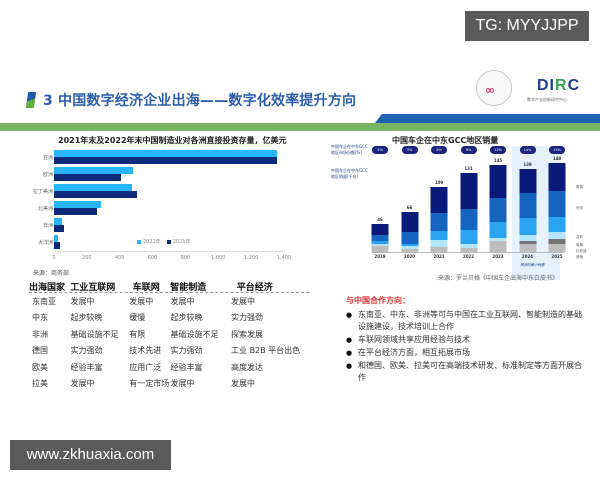  I want to click on table-cell: 拉美, so click(40, 384).